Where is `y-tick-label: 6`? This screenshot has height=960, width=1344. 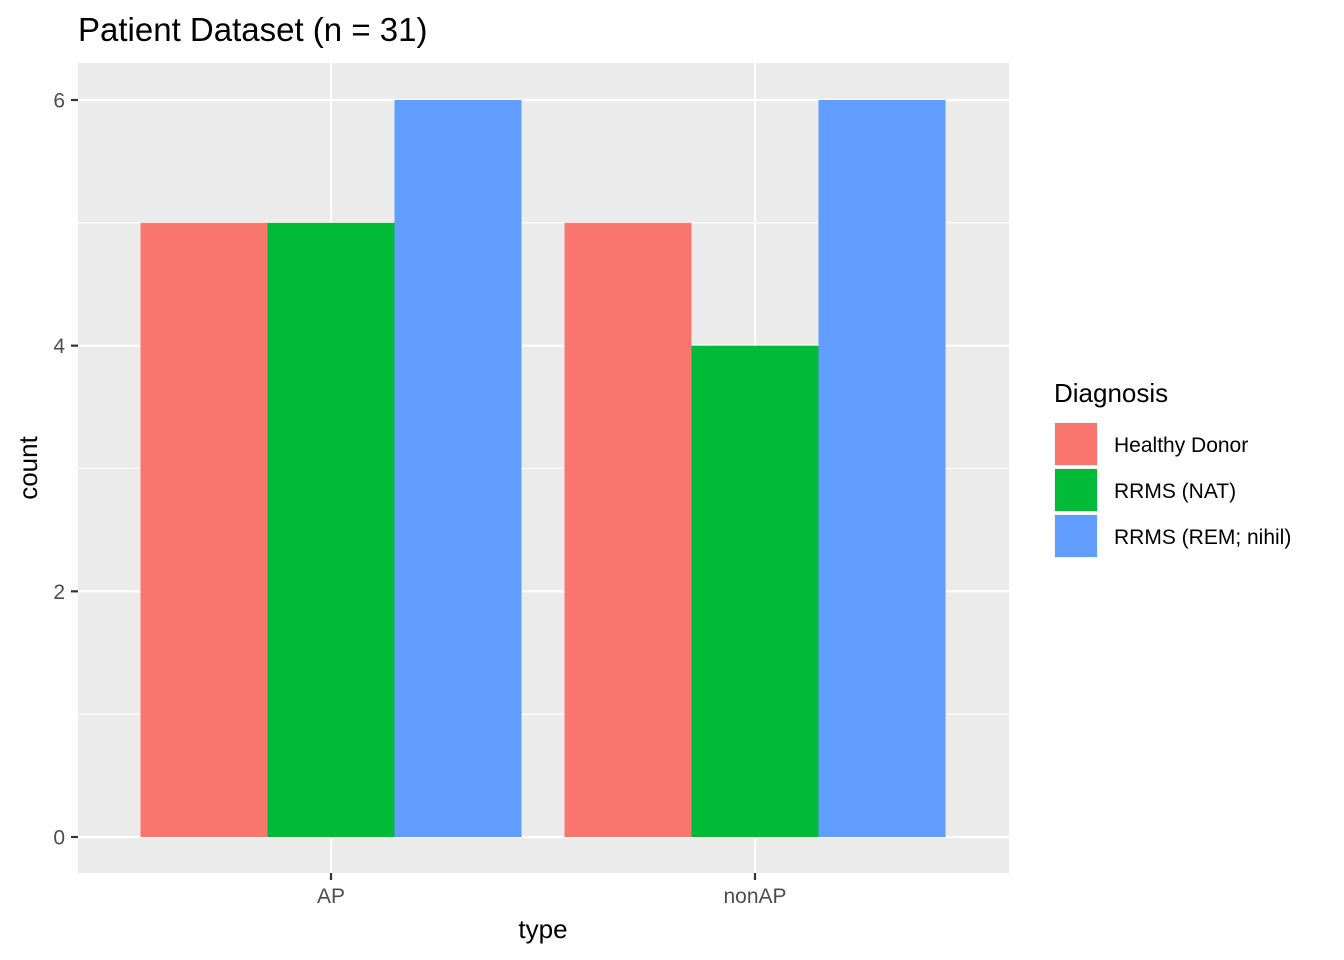 y-tick-label: 6 is located at coordinates (59, 101).